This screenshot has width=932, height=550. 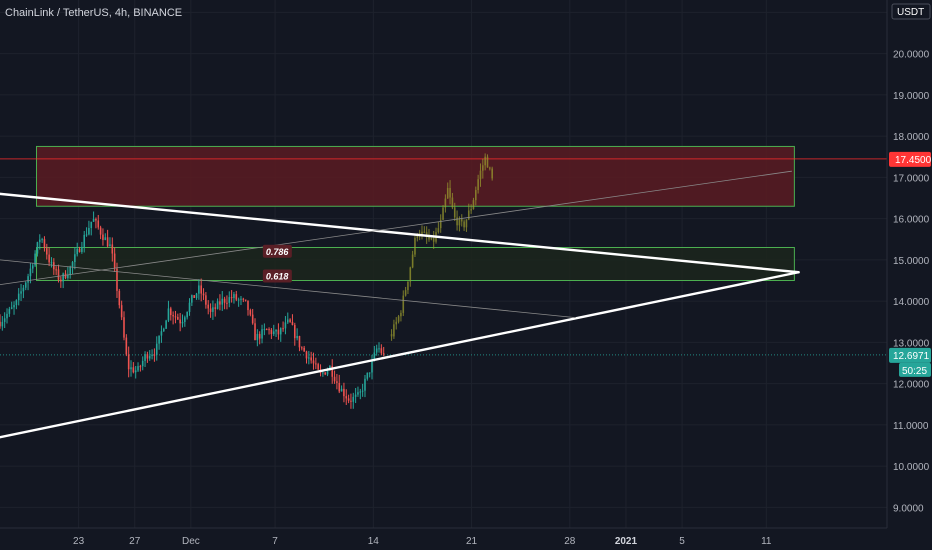 I want to click on resistance-price-badge, so click(x=910, y=159).